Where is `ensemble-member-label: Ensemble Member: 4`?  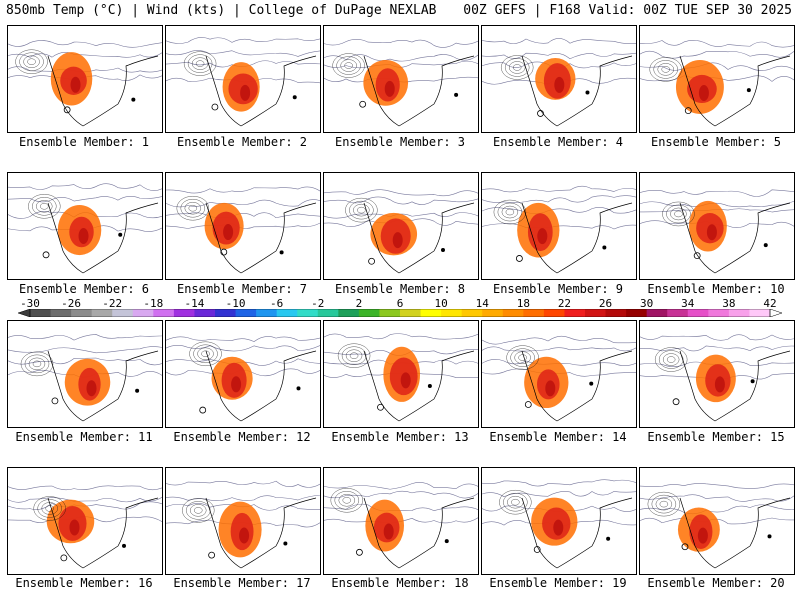 ensemble-member-label: Ensemble Member: 4 is located at coordinates (558, 142).